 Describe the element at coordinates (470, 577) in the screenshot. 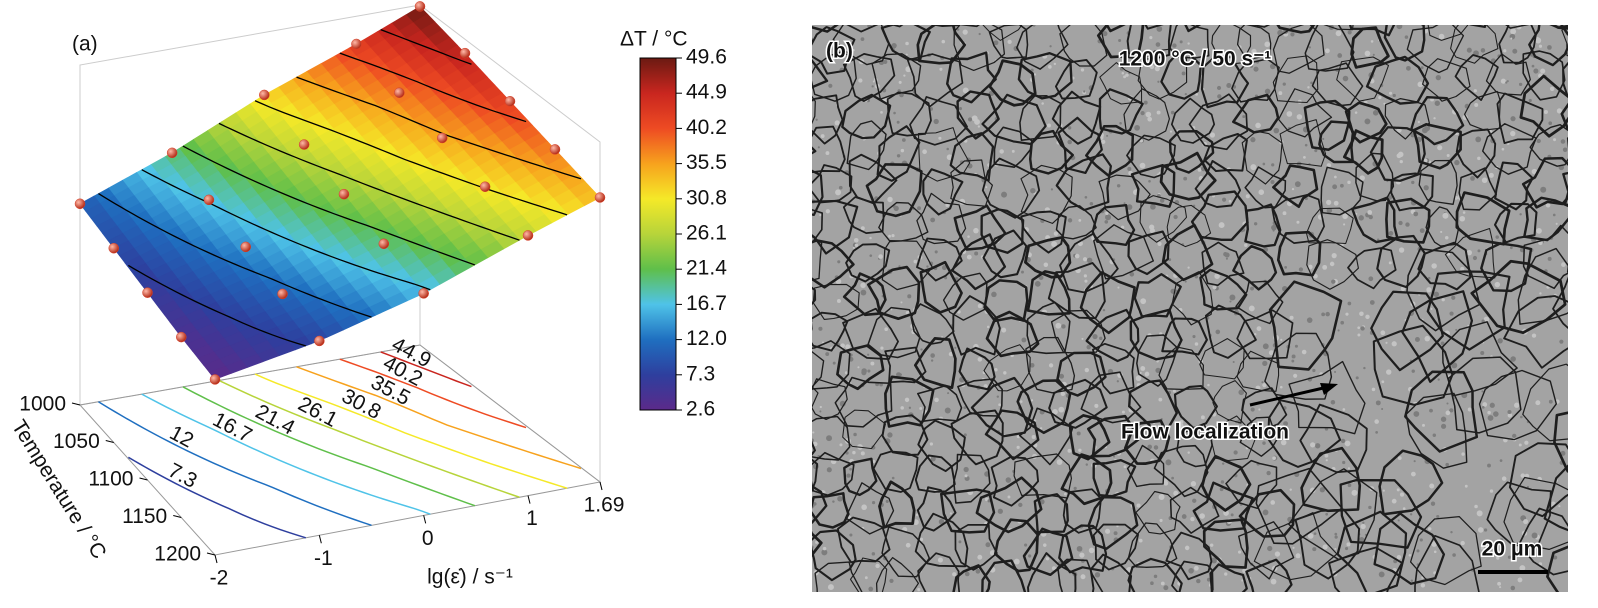

I see `x-axis-title: lg(ε̇) / s⁻¹` at that location.